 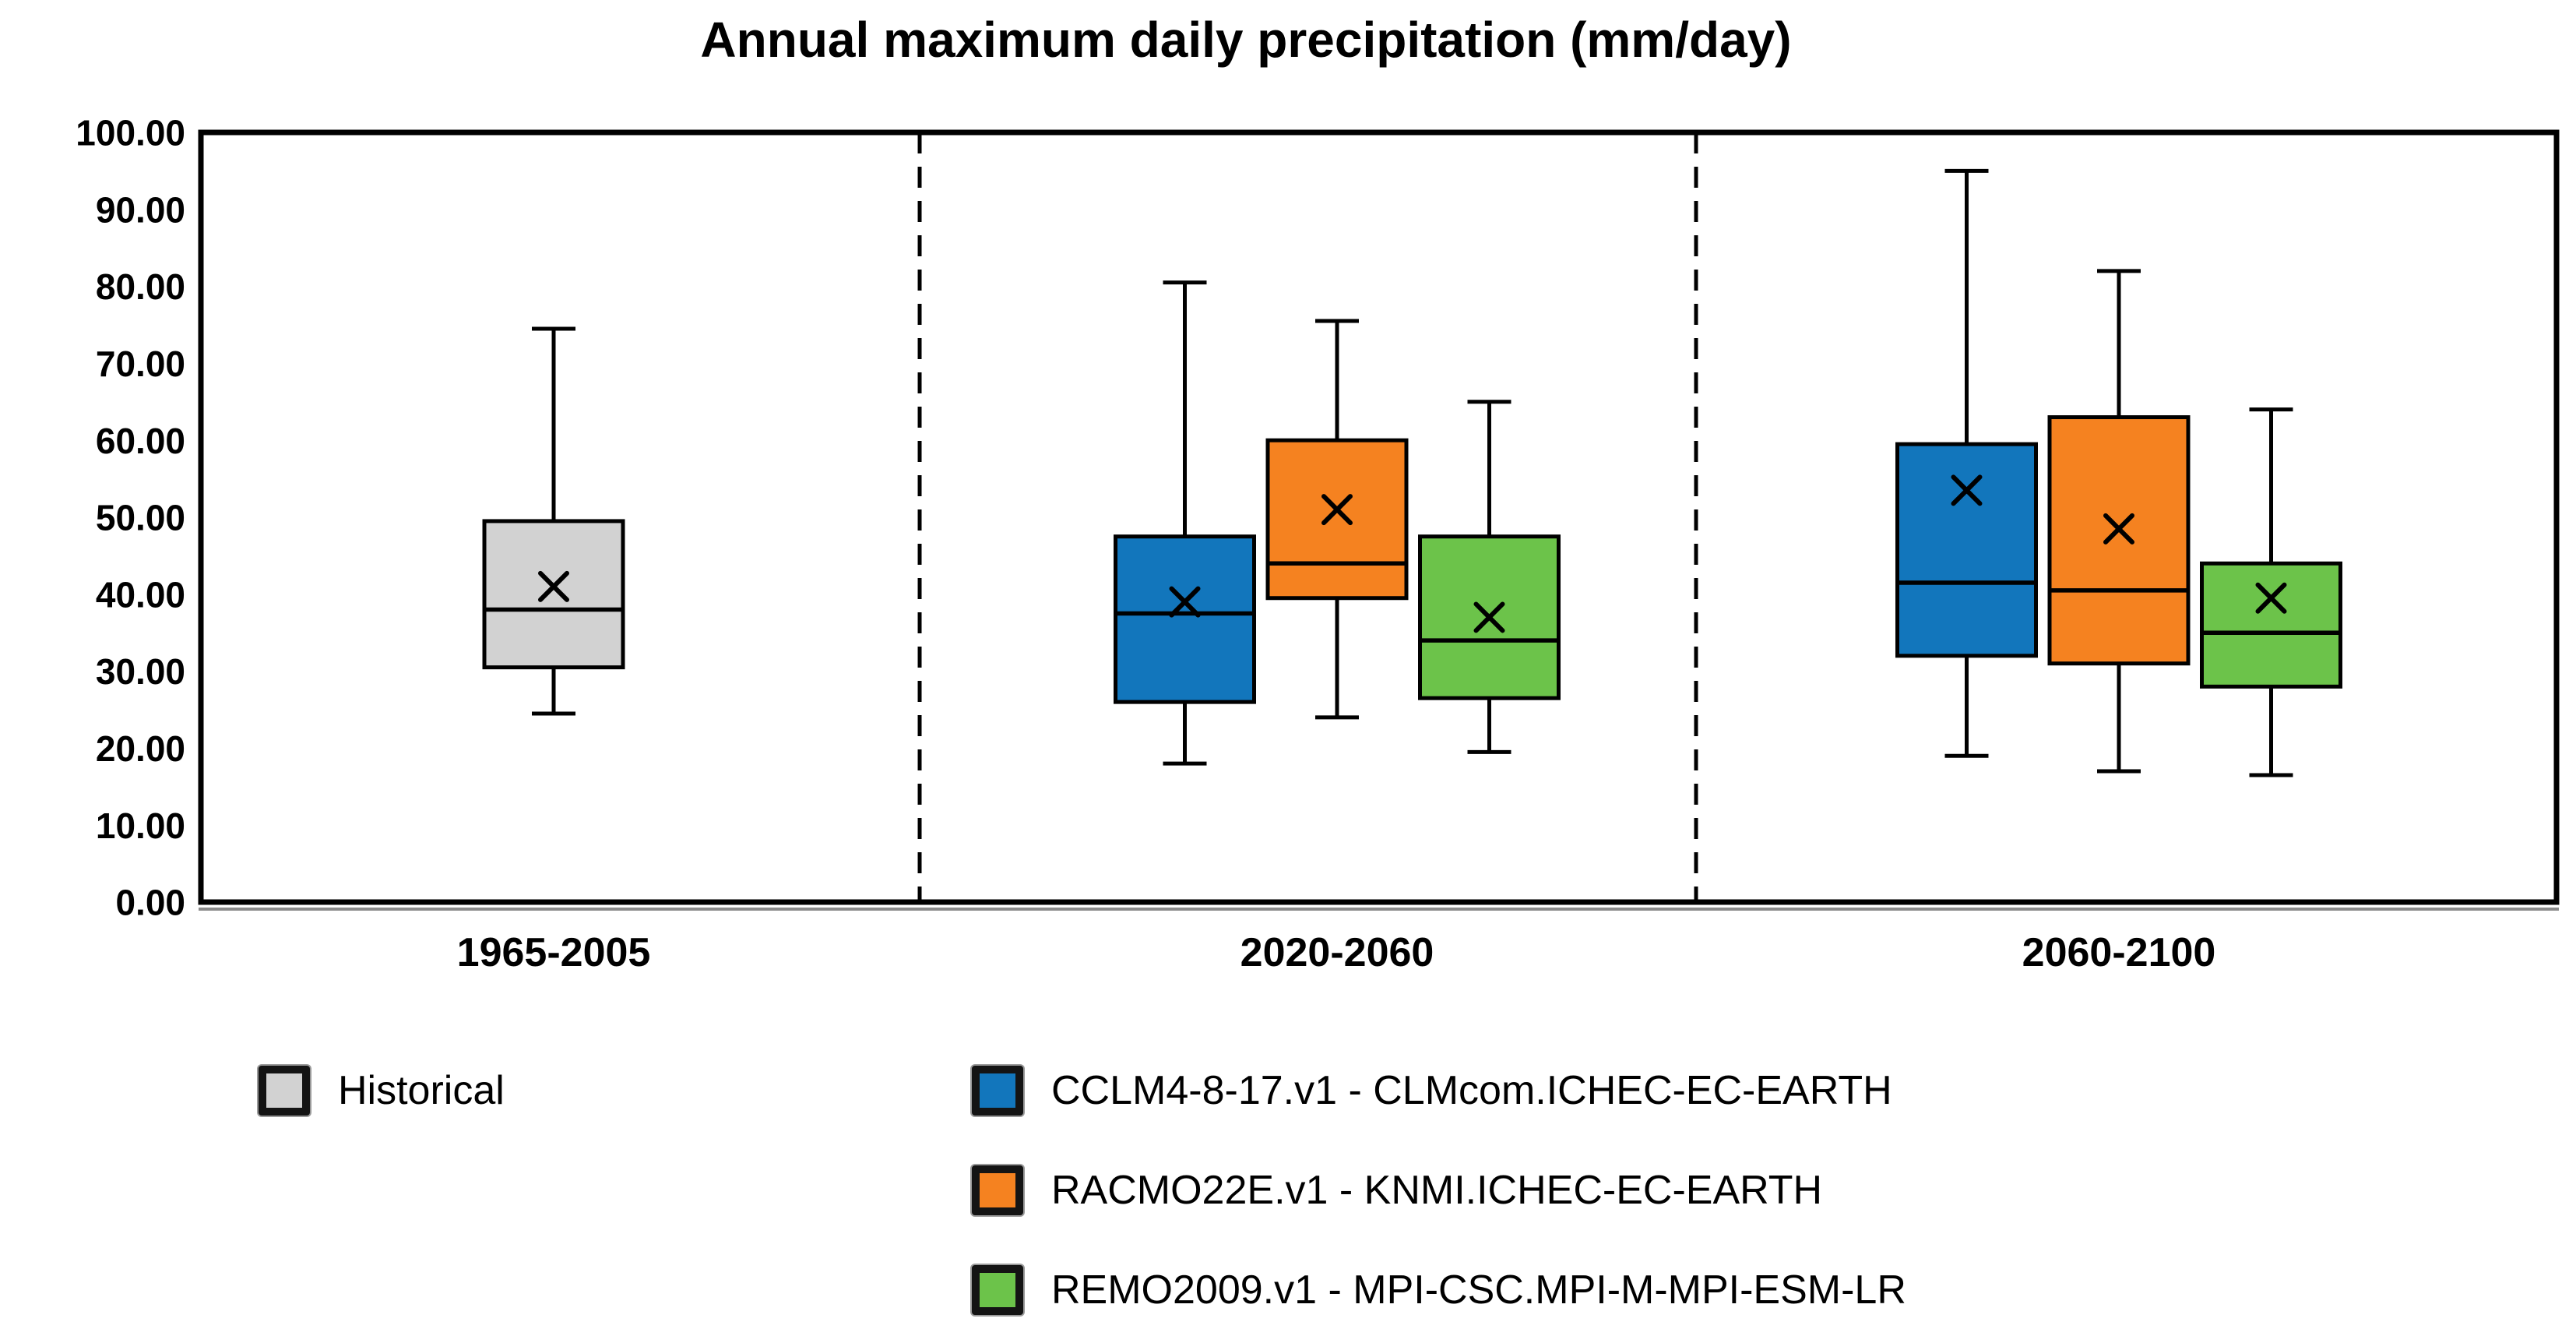 I want to click on box-historical-1965-2005, so click(x=553, y=595).